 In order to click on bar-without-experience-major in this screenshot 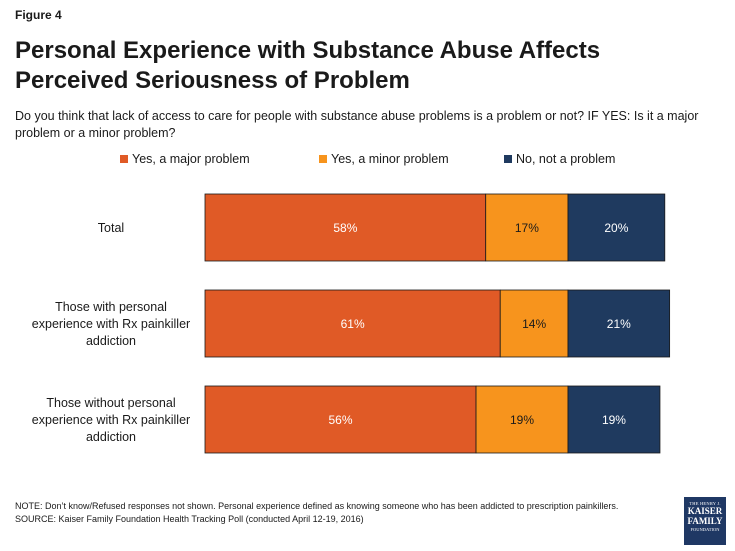, I will do `click(340, 419)`.